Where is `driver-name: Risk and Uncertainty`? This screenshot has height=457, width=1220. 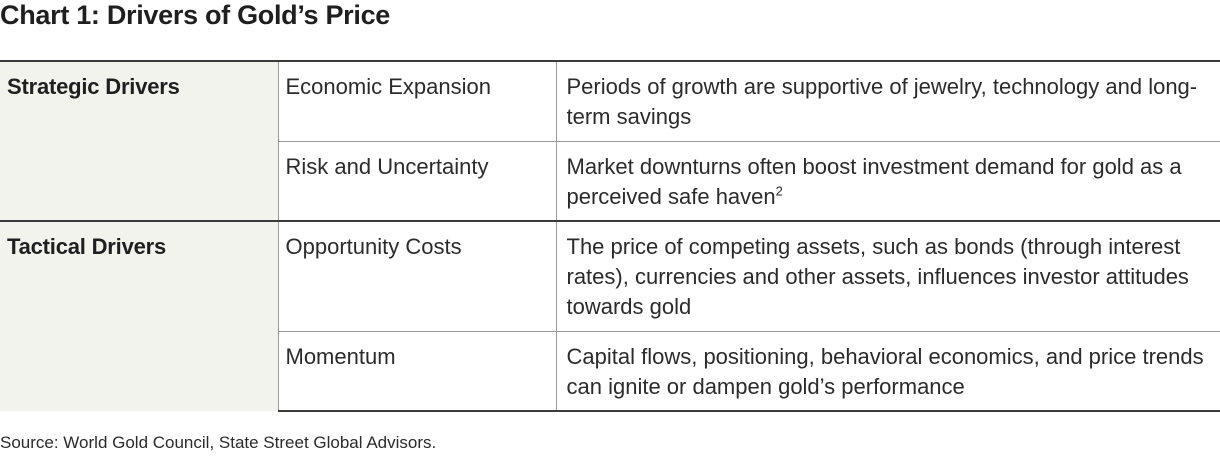 driver-name: Risk and Uncertainty is located at coordinates (417, 181).